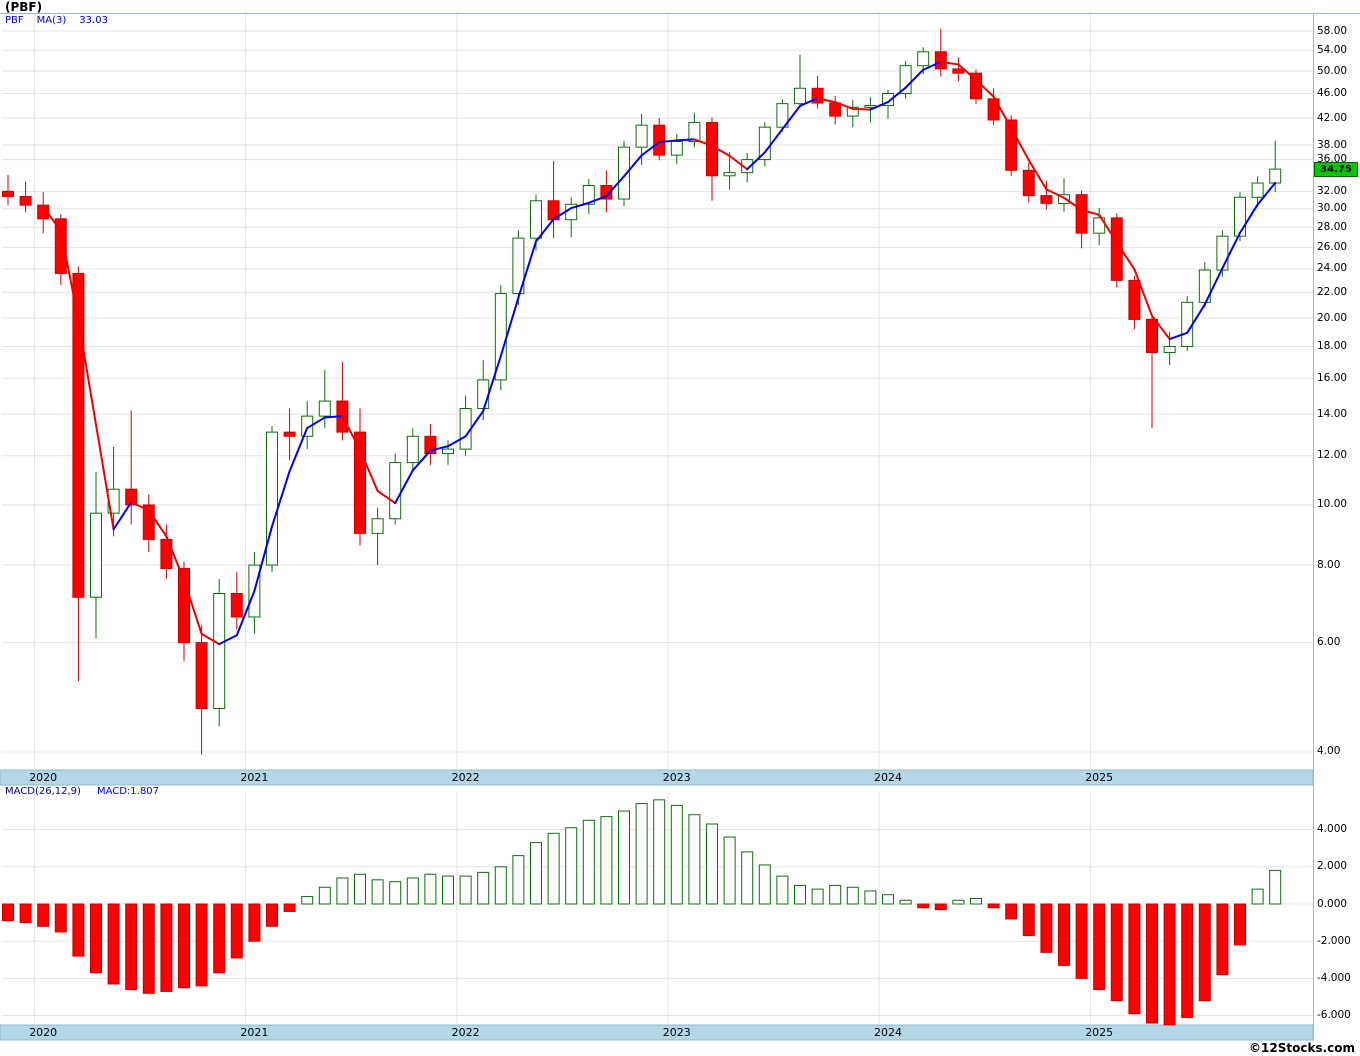 The image size is (1360, 1056). I want to click on price-tick-label: 42.00, so click(1332, 117).